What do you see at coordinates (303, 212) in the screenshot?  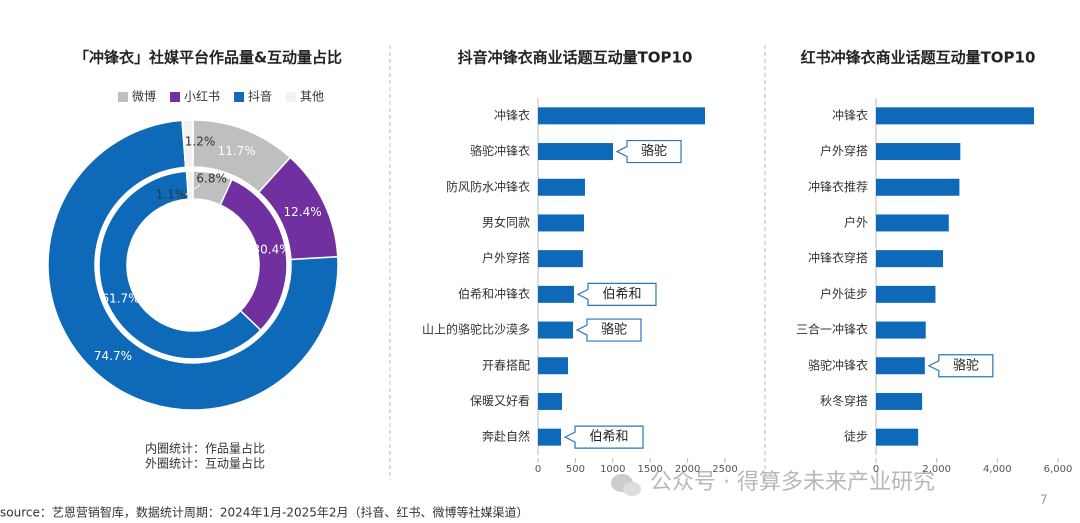 I see `value-label: 12.4%` at bounding box center [303, 212].